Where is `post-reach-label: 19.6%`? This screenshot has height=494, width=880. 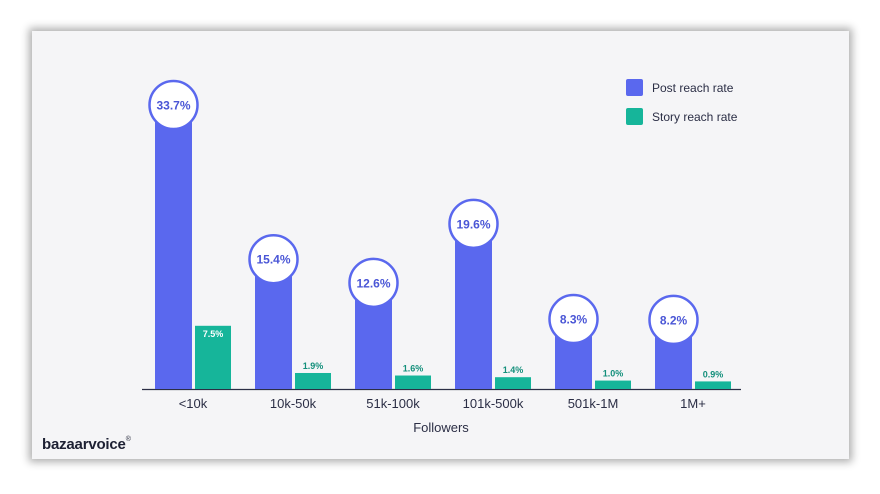 post-reach-label: 19.6% is located at coordinates (473, 224).